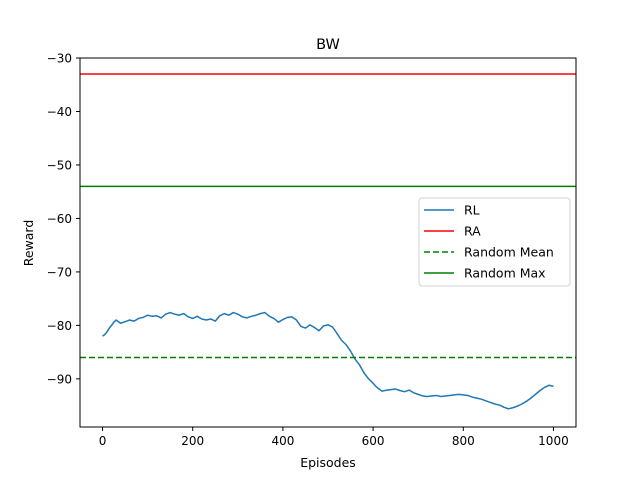  I want to click on legend-label-ra: RA, so click(472, 231).